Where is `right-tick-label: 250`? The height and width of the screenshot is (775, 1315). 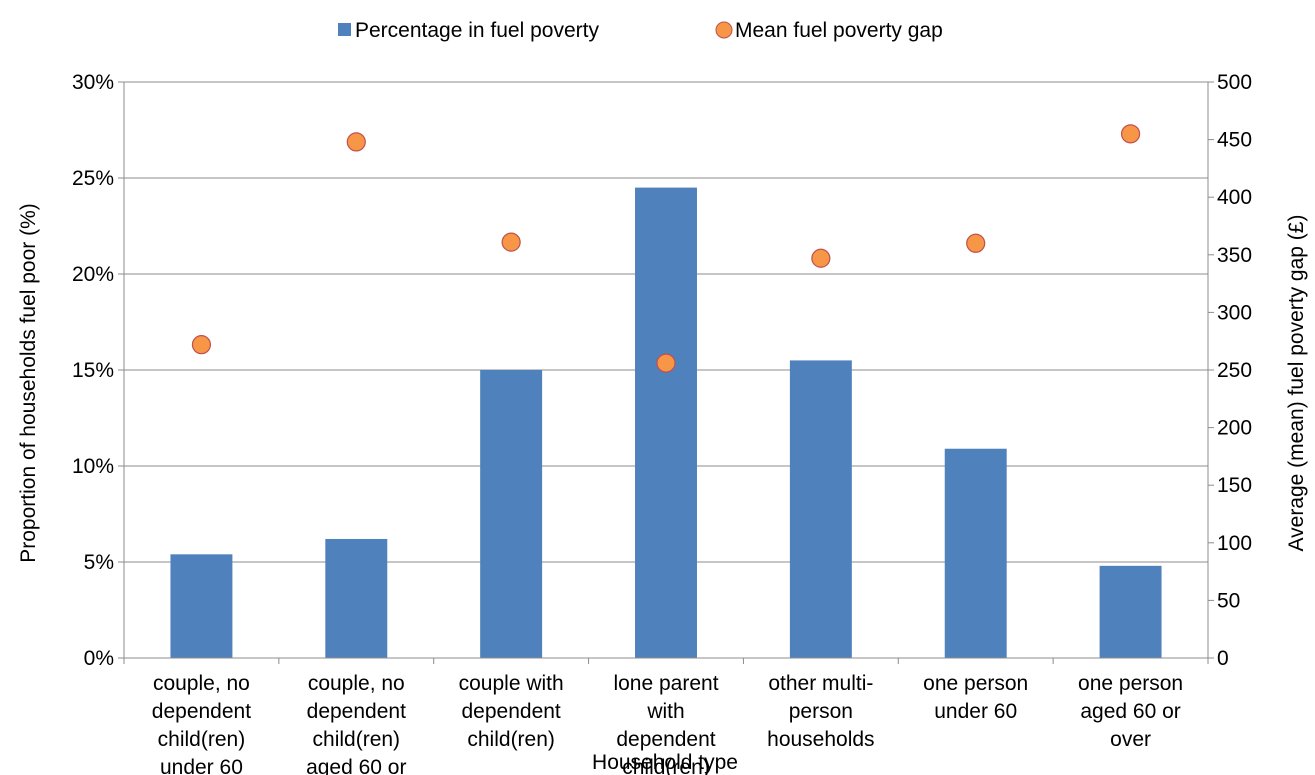
right-tick-label: 250 is located at coordinates (1234, 370).